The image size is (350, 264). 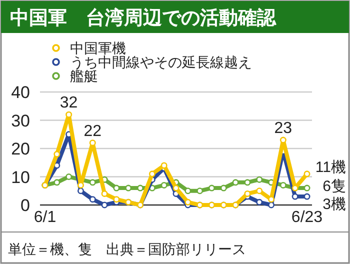 I want to click on data-label: 22, so click(x=93, y=131).